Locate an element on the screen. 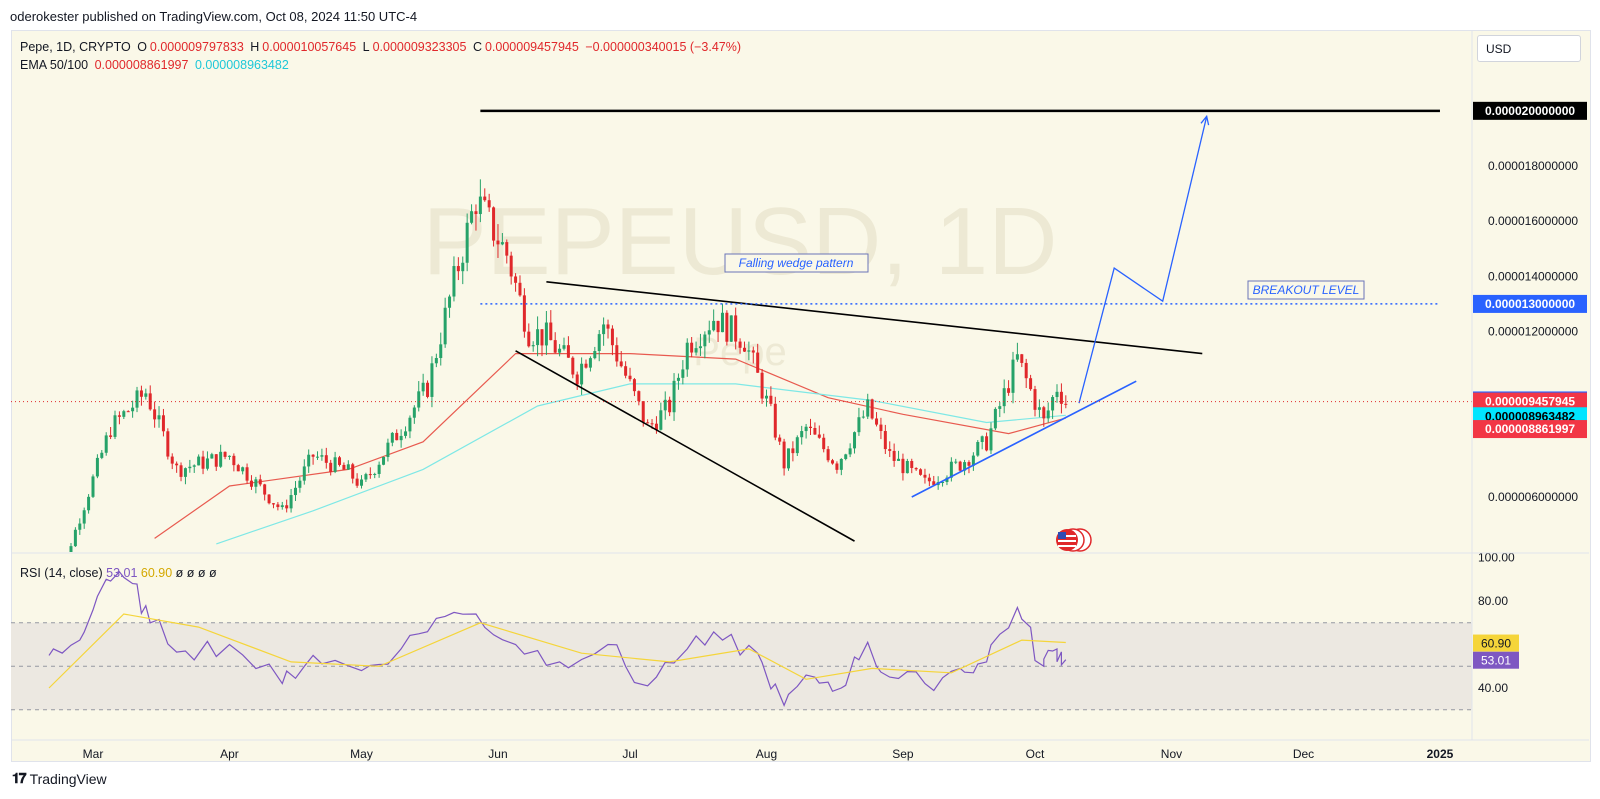 This screenshot has height=799, width=1600. price-axis-label-red: 0.000008861997 is located at coordinates (1530, 429).